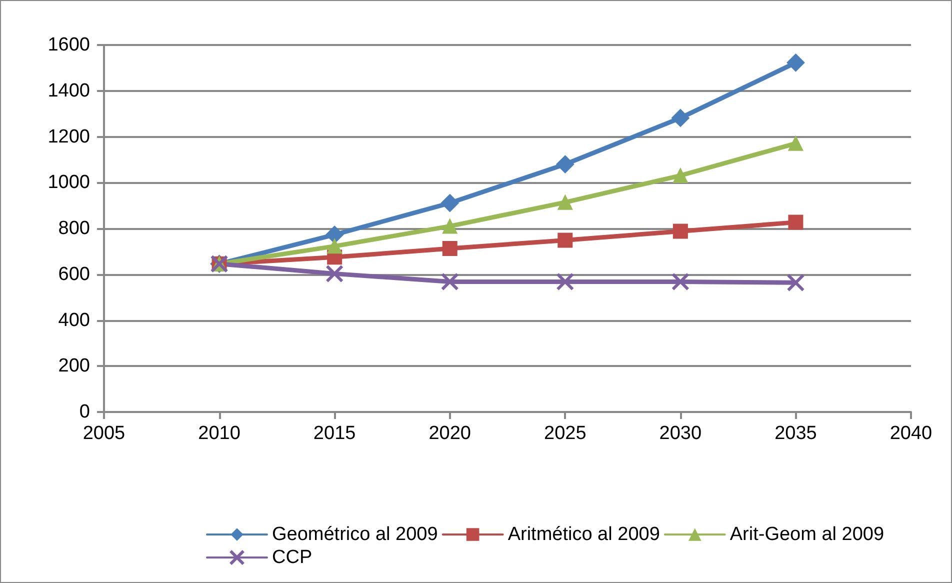 Image resolution: width=952 pixels, height=583 pixels. Describe the element at coordinates (69, 45) in the screenshot. I see `y-tick-label: 1600` at that location.